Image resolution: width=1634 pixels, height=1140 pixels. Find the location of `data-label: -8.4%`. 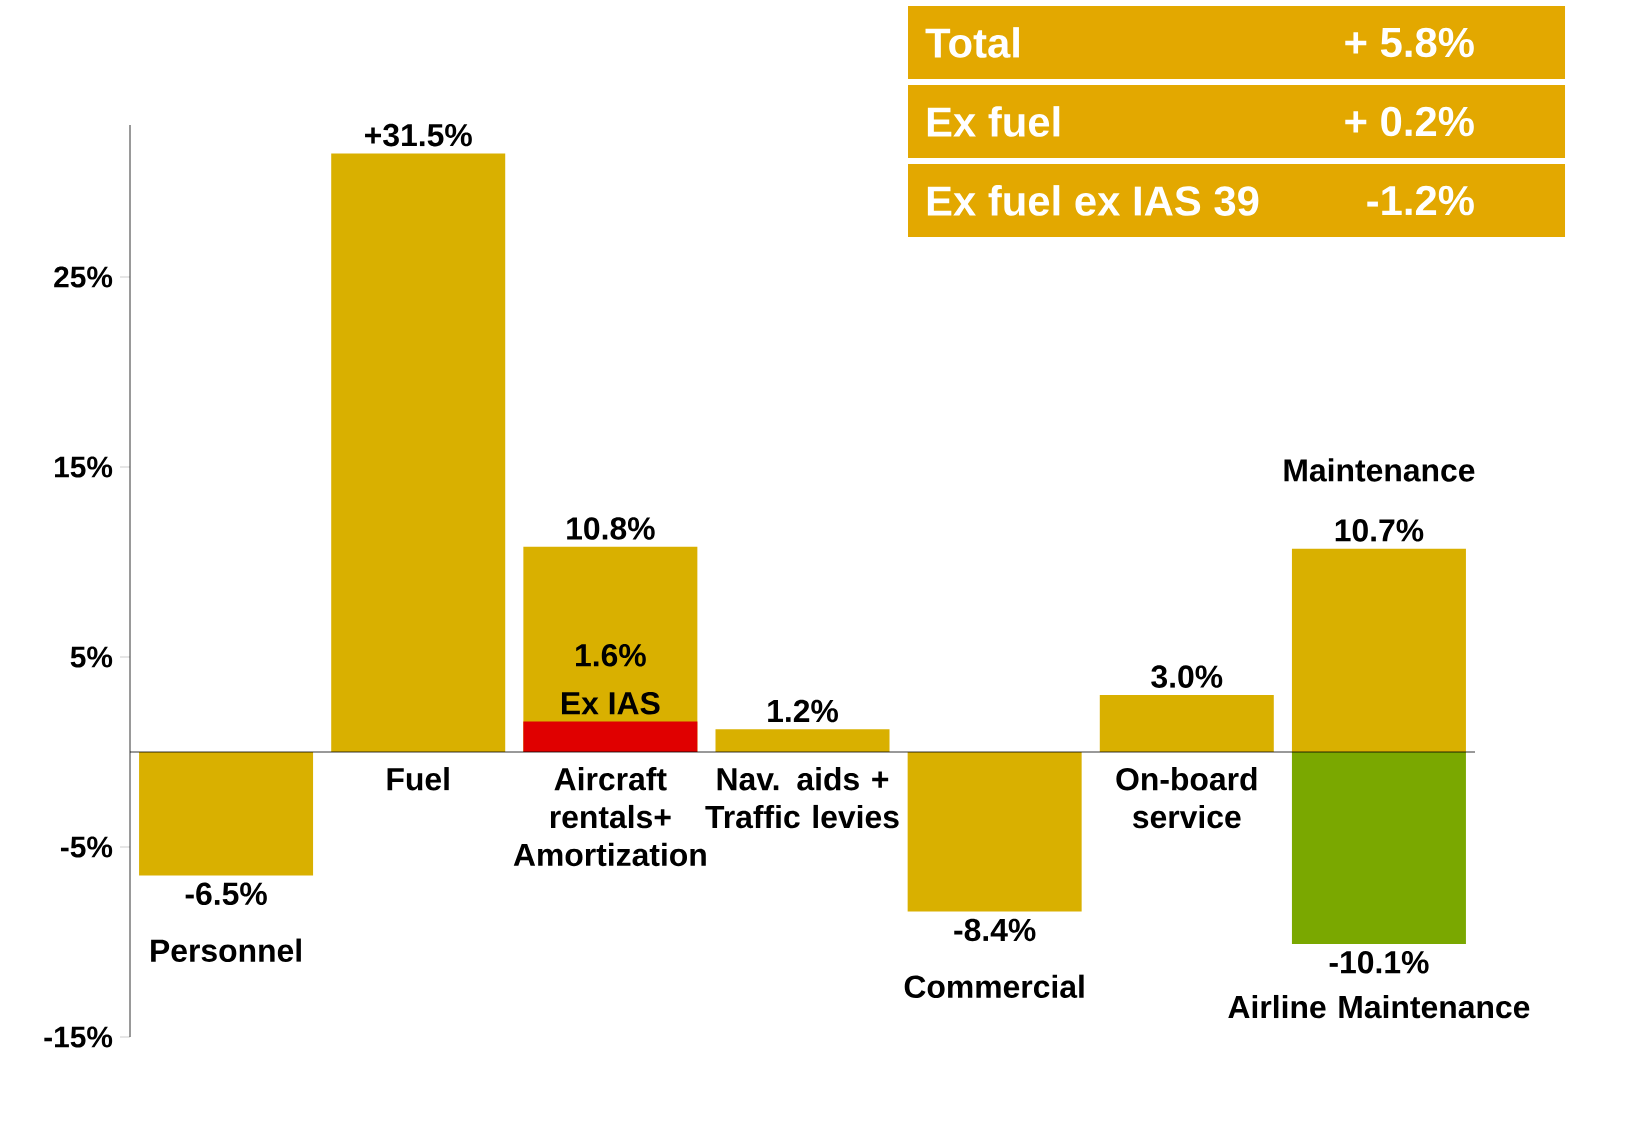

data-label: -8.4% is located at coordinates (995, 930).